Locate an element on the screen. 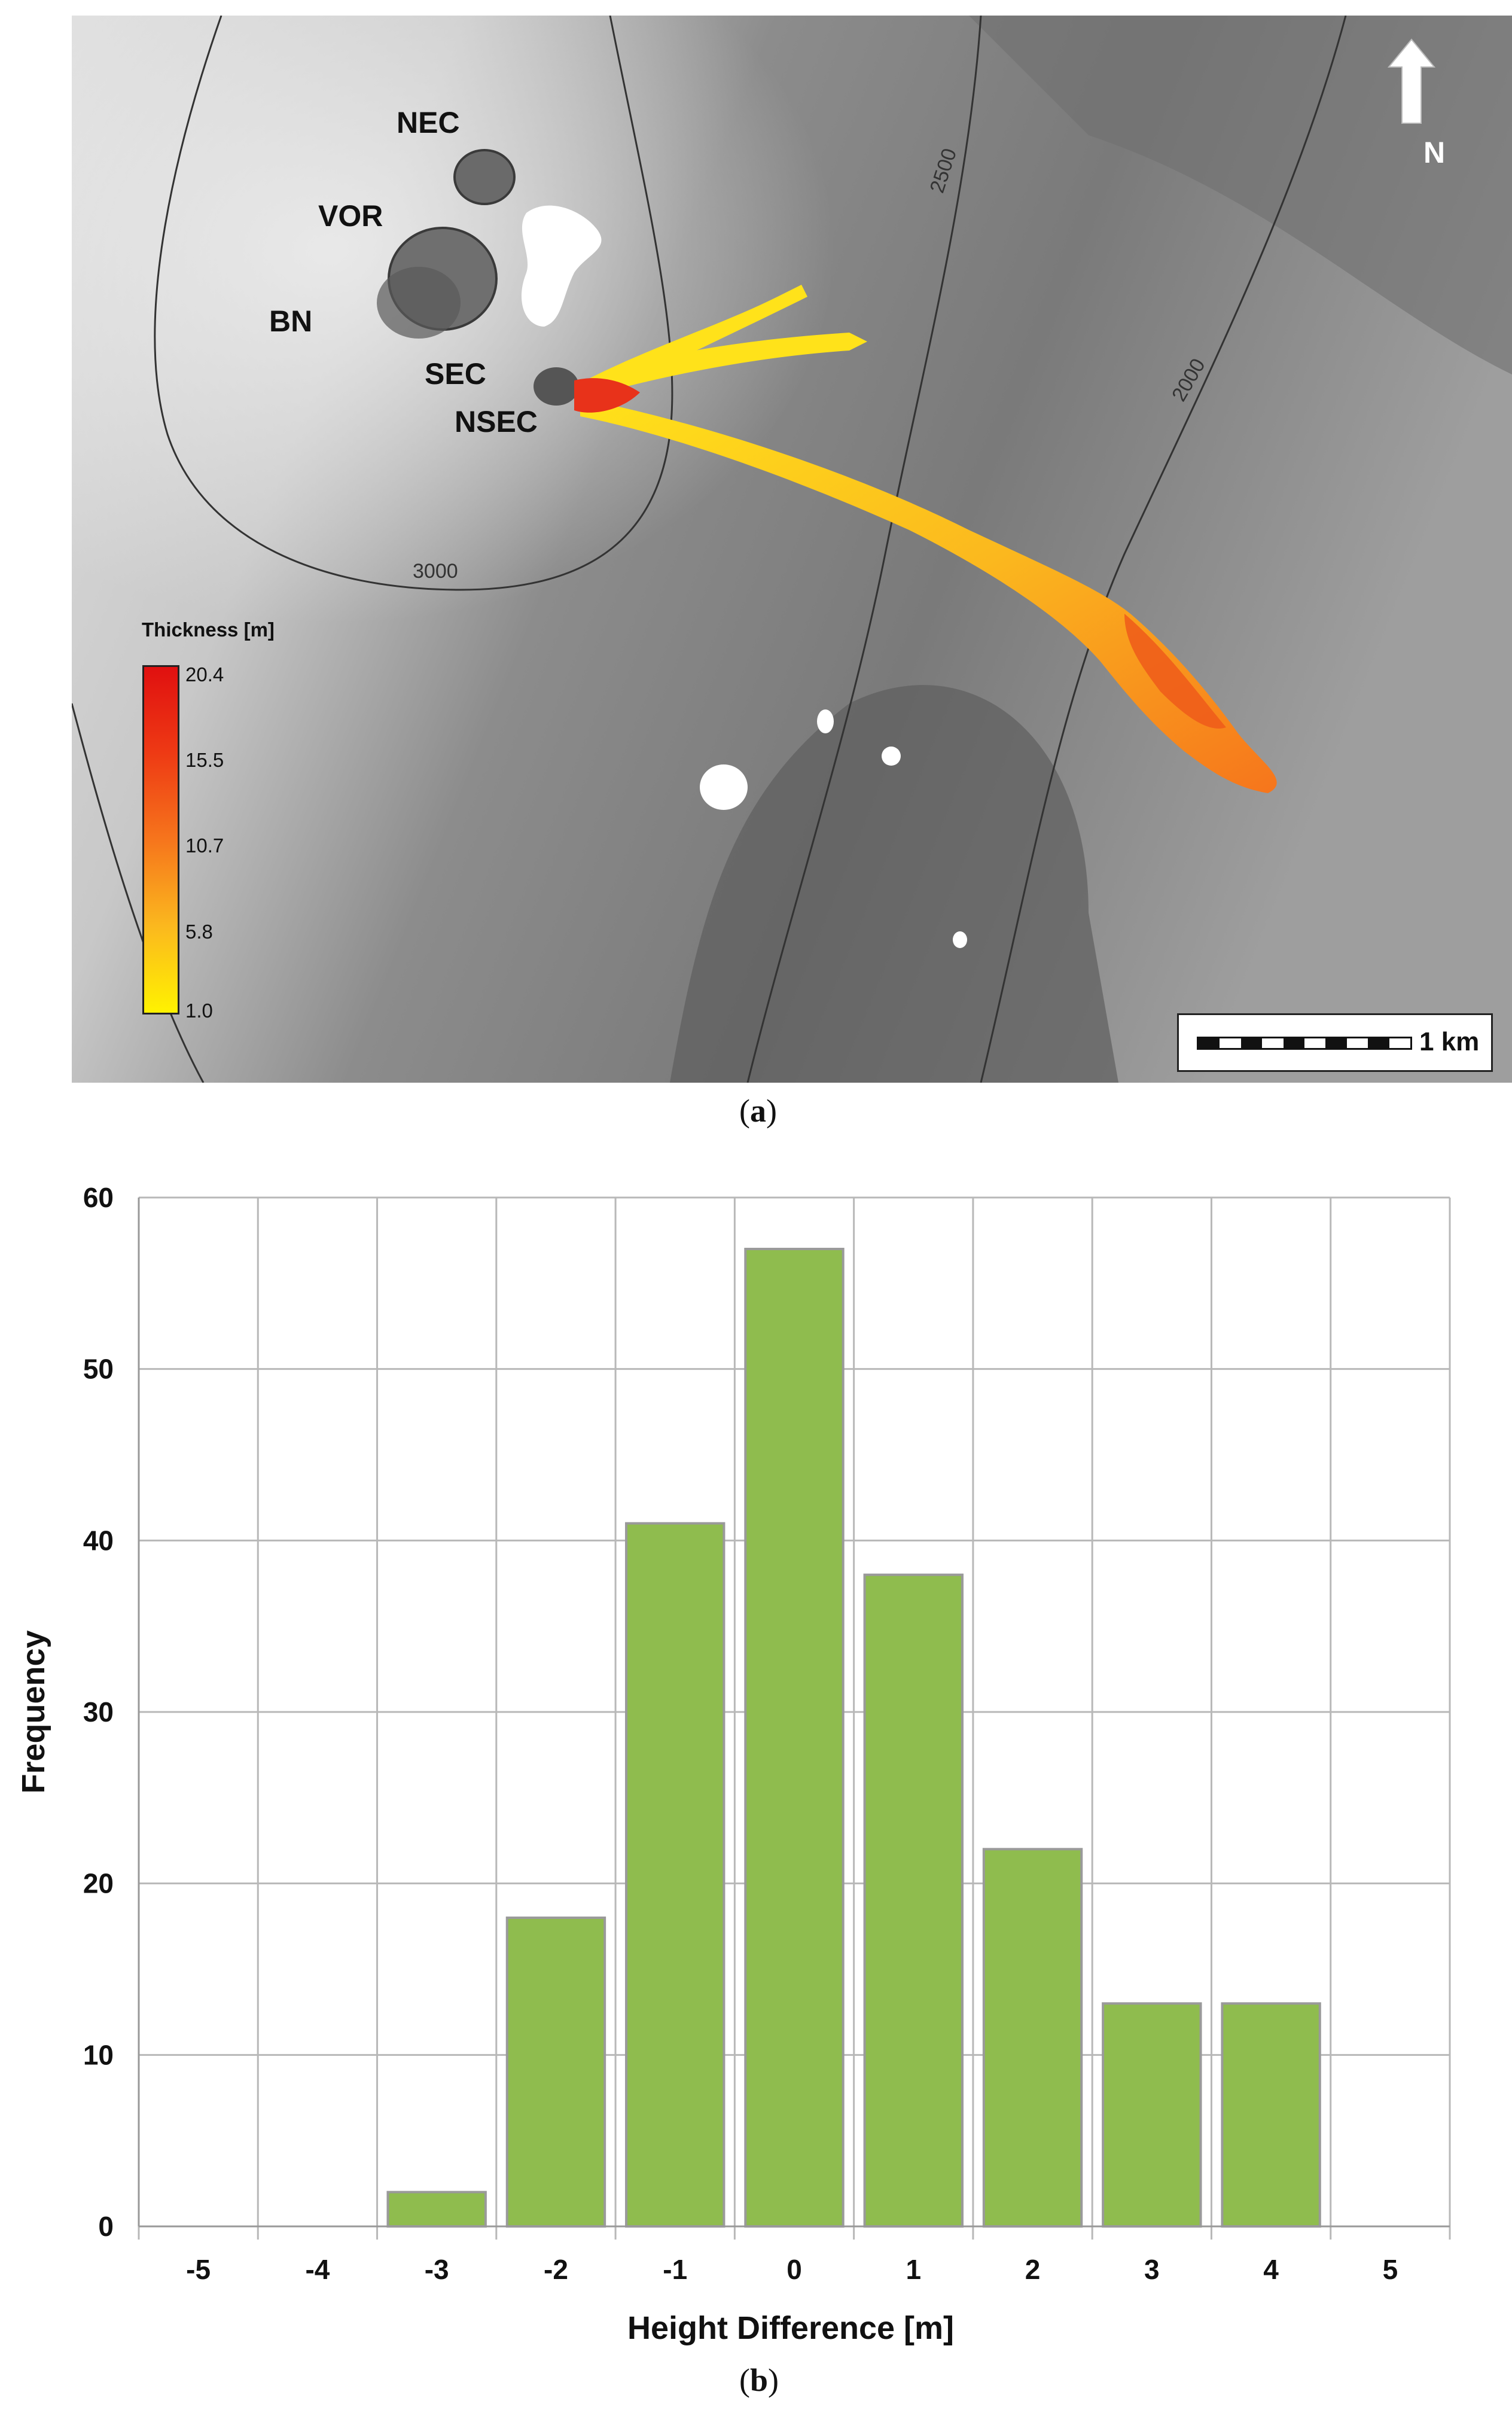 This screenshot has height=2419, width=1512. x-tick-label: 3 is located at coordinates (1152, 2269).